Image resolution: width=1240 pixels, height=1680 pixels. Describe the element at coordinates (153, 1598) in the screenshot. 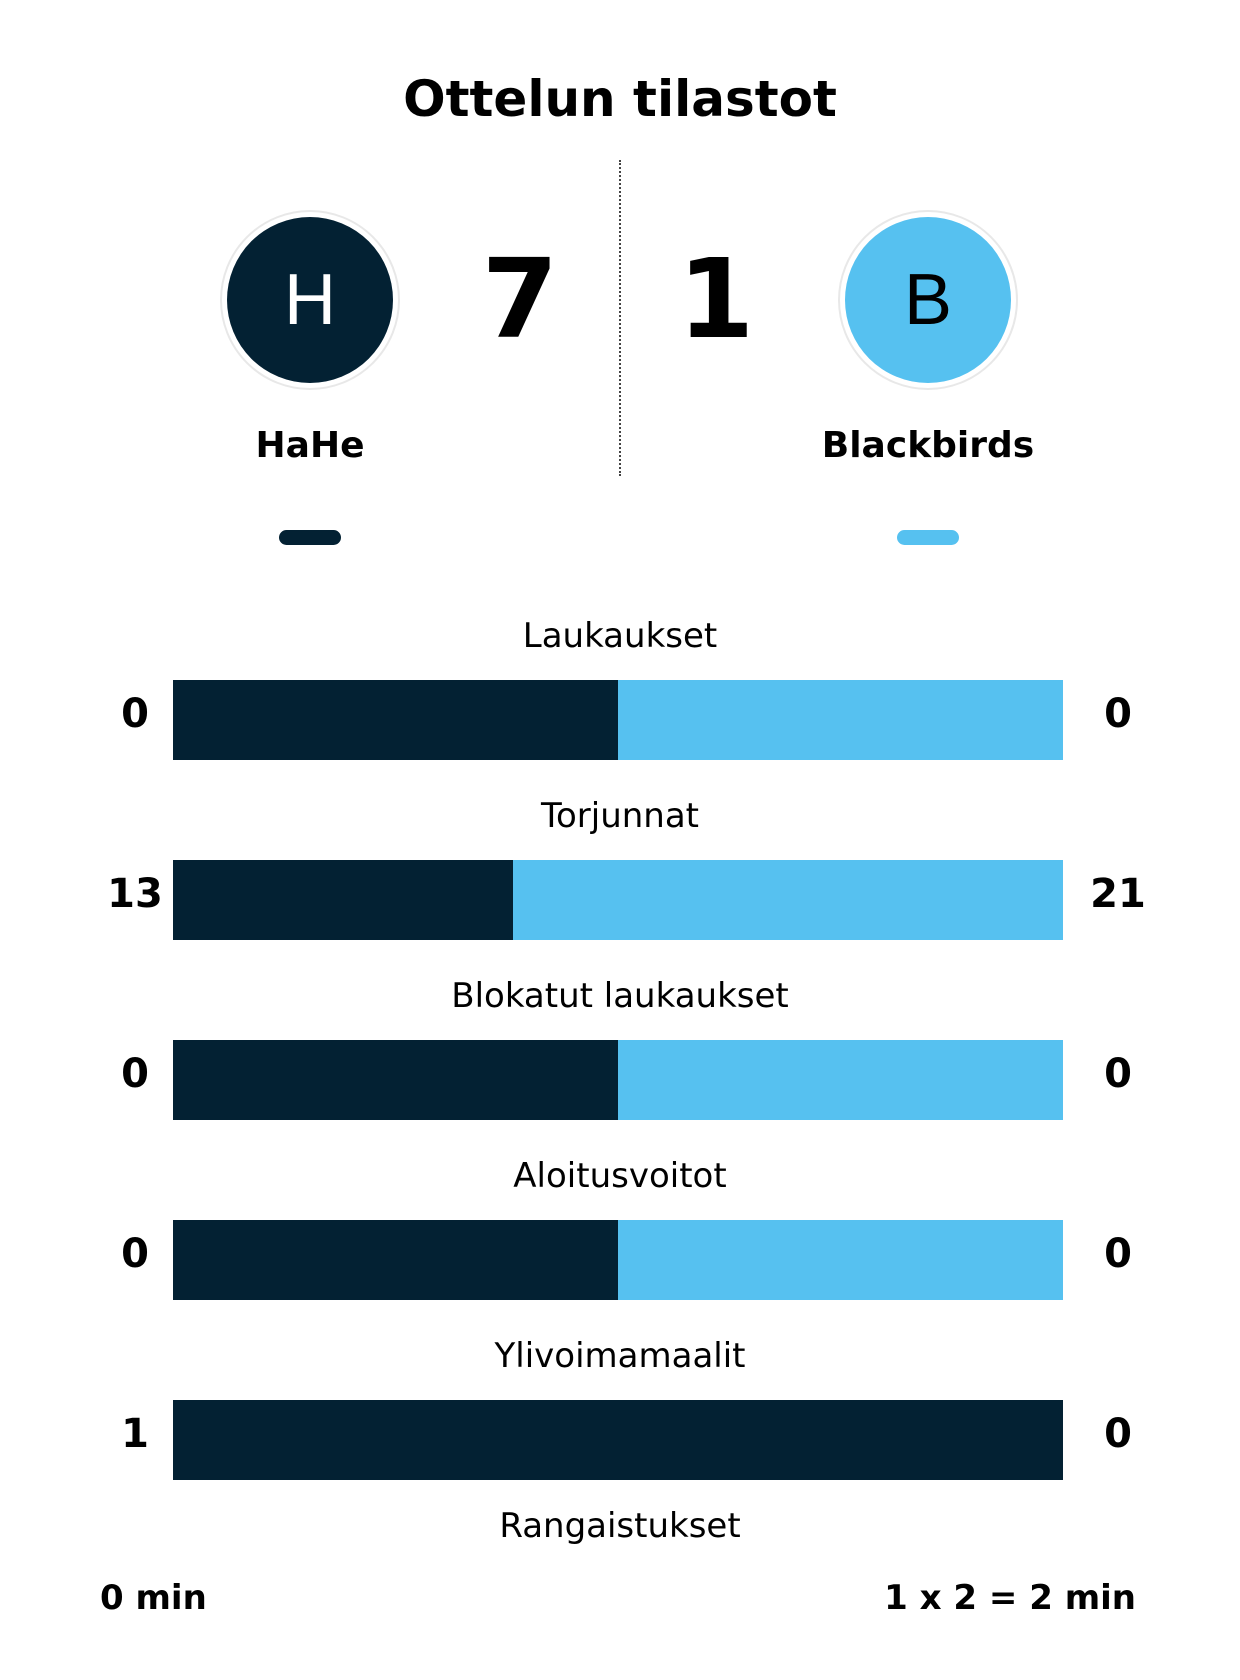

I see `home-penalties: 0 min` at that location.